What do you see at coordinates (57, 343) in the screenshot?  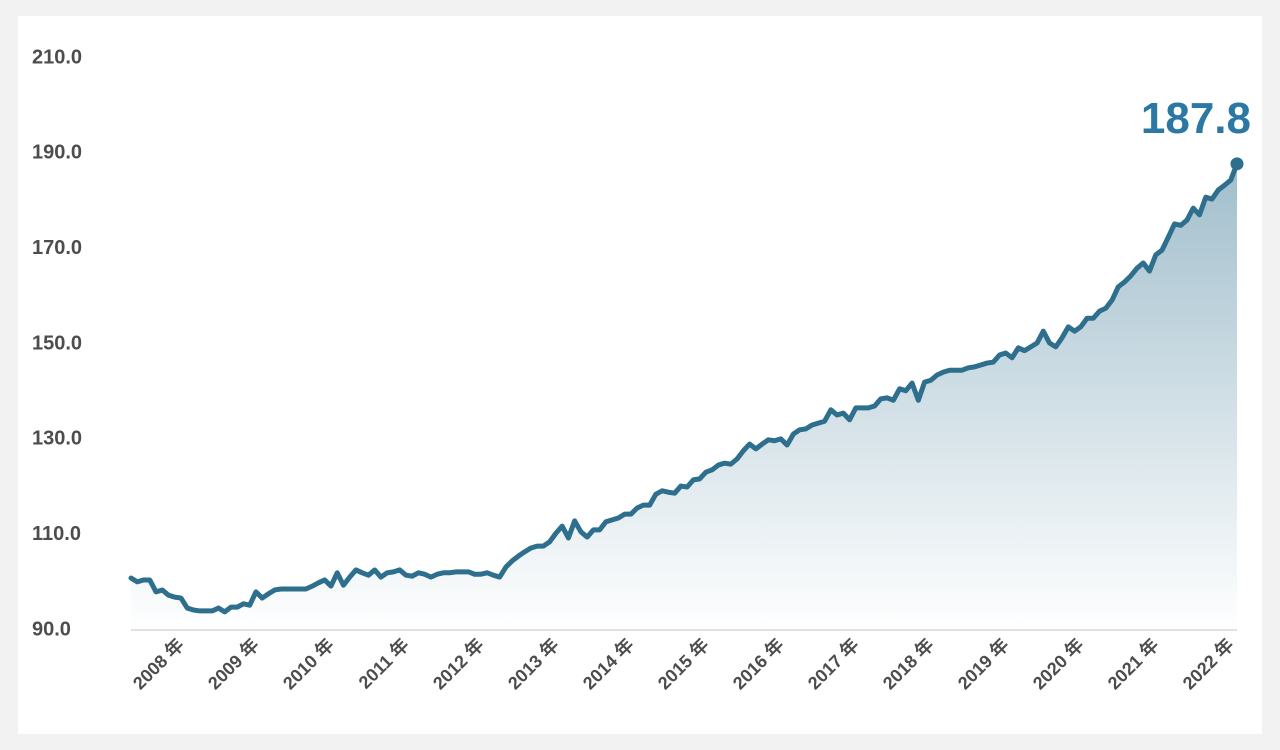 I see `y-tick-label: 150.0` at bounding box center [57, 343].